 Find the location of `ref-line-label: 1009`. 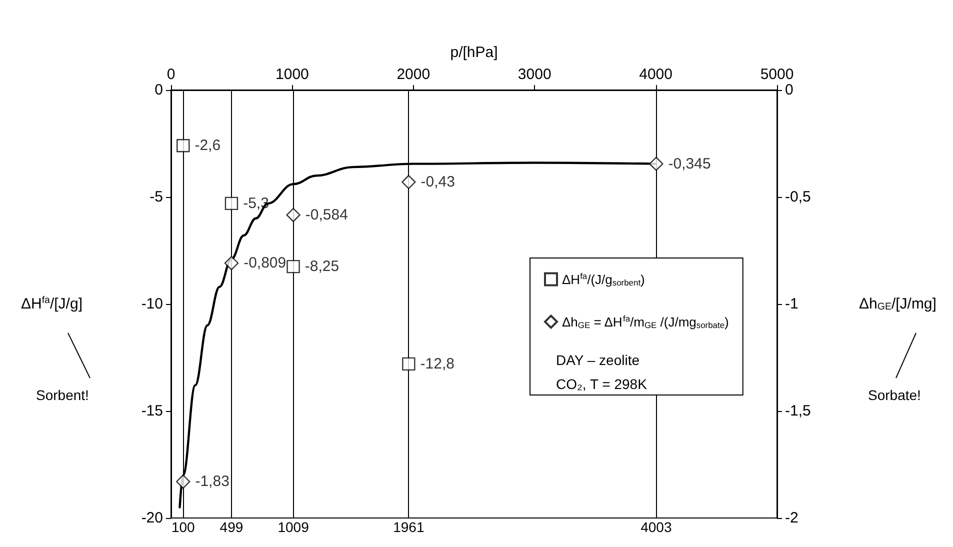

ref-line-label: 1009 is located at coordinates (294, 527).